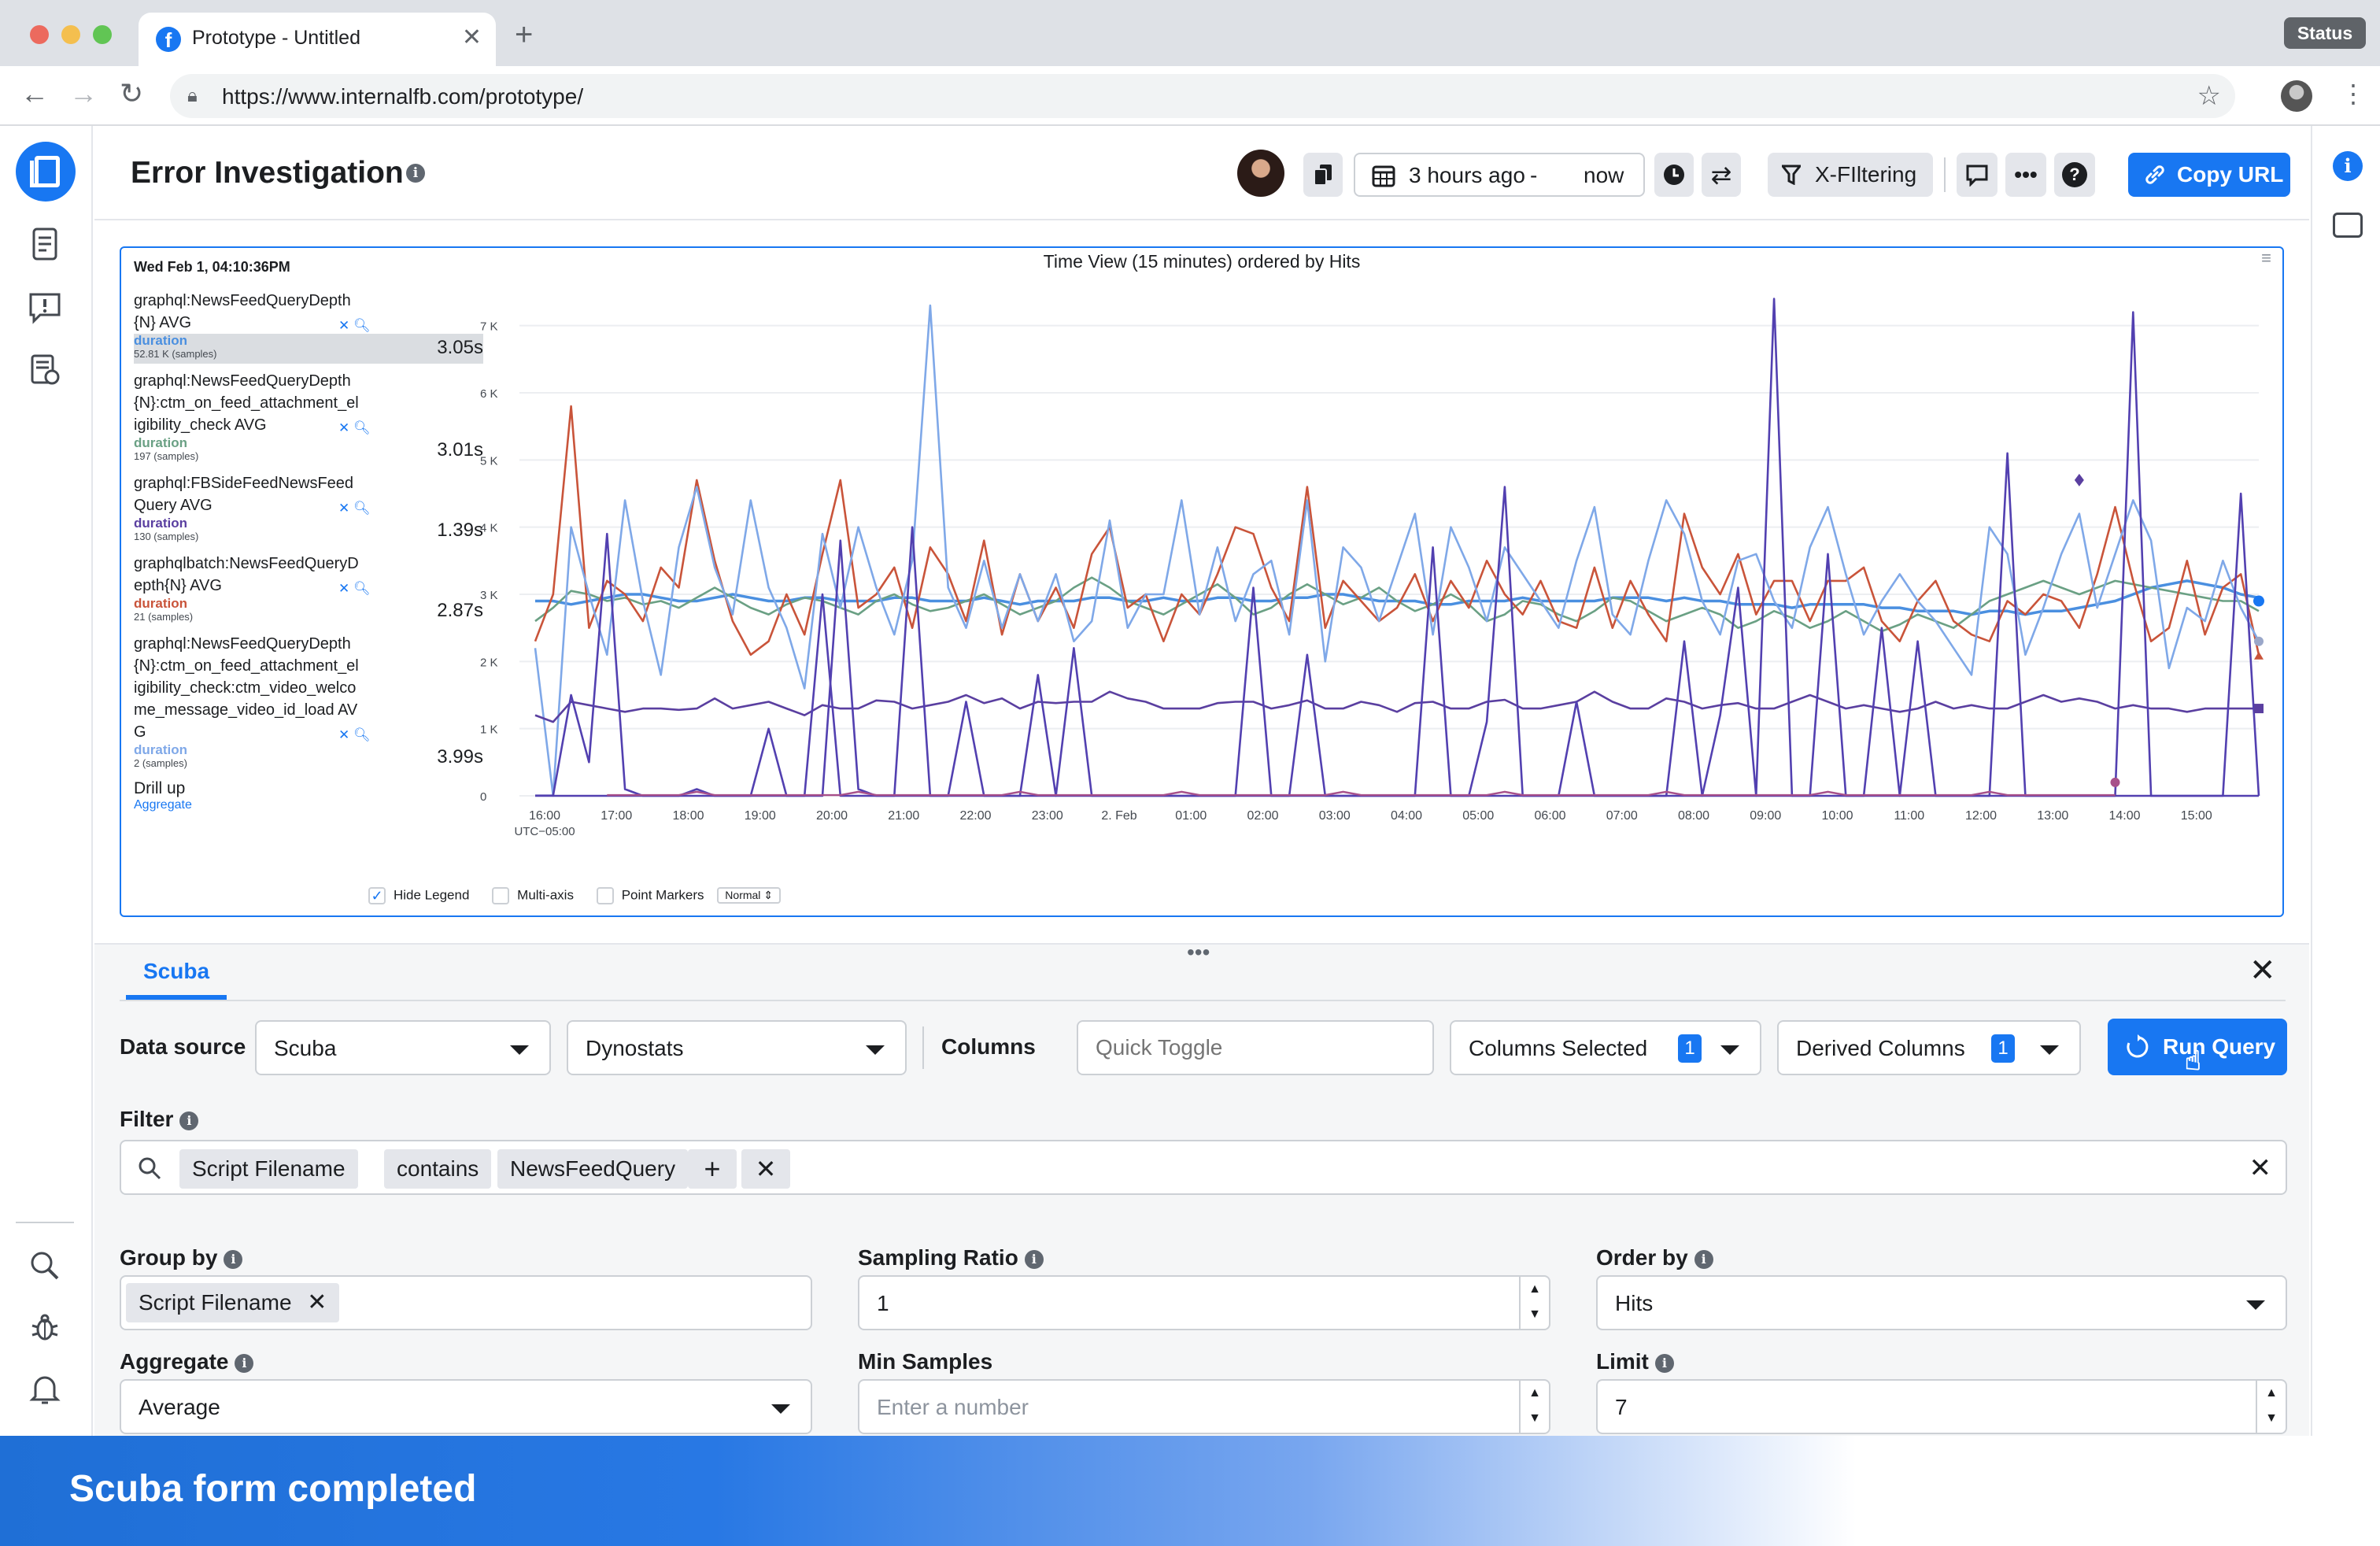  Describe the element at coordinates (308, 523) in the screenshot. I see `legend-value-row: ✕ 🔍︎ duration 130 (samples) 1.39s` at that location.